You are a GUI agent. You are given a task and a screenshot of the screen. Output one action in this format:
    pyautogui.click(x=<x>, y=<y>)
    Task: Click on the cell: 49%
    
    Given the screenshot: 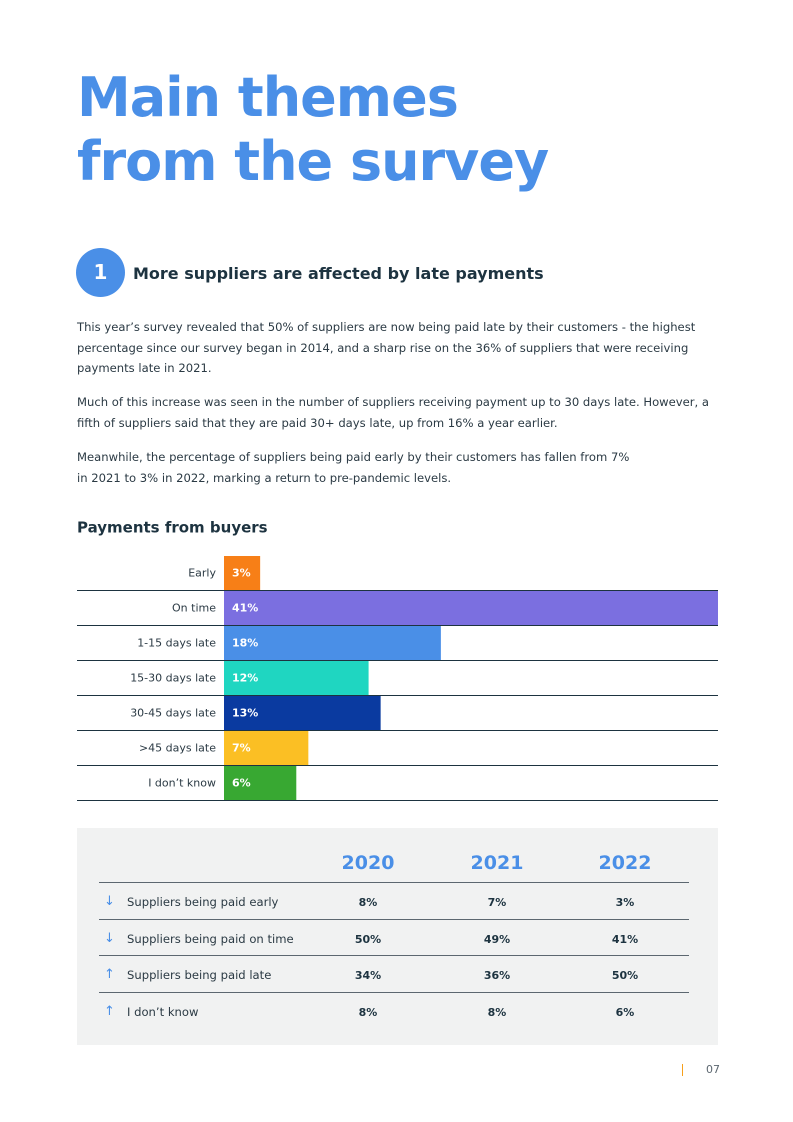 What is the action you would take?
    pyautogui.click(x=497, y=939)
    